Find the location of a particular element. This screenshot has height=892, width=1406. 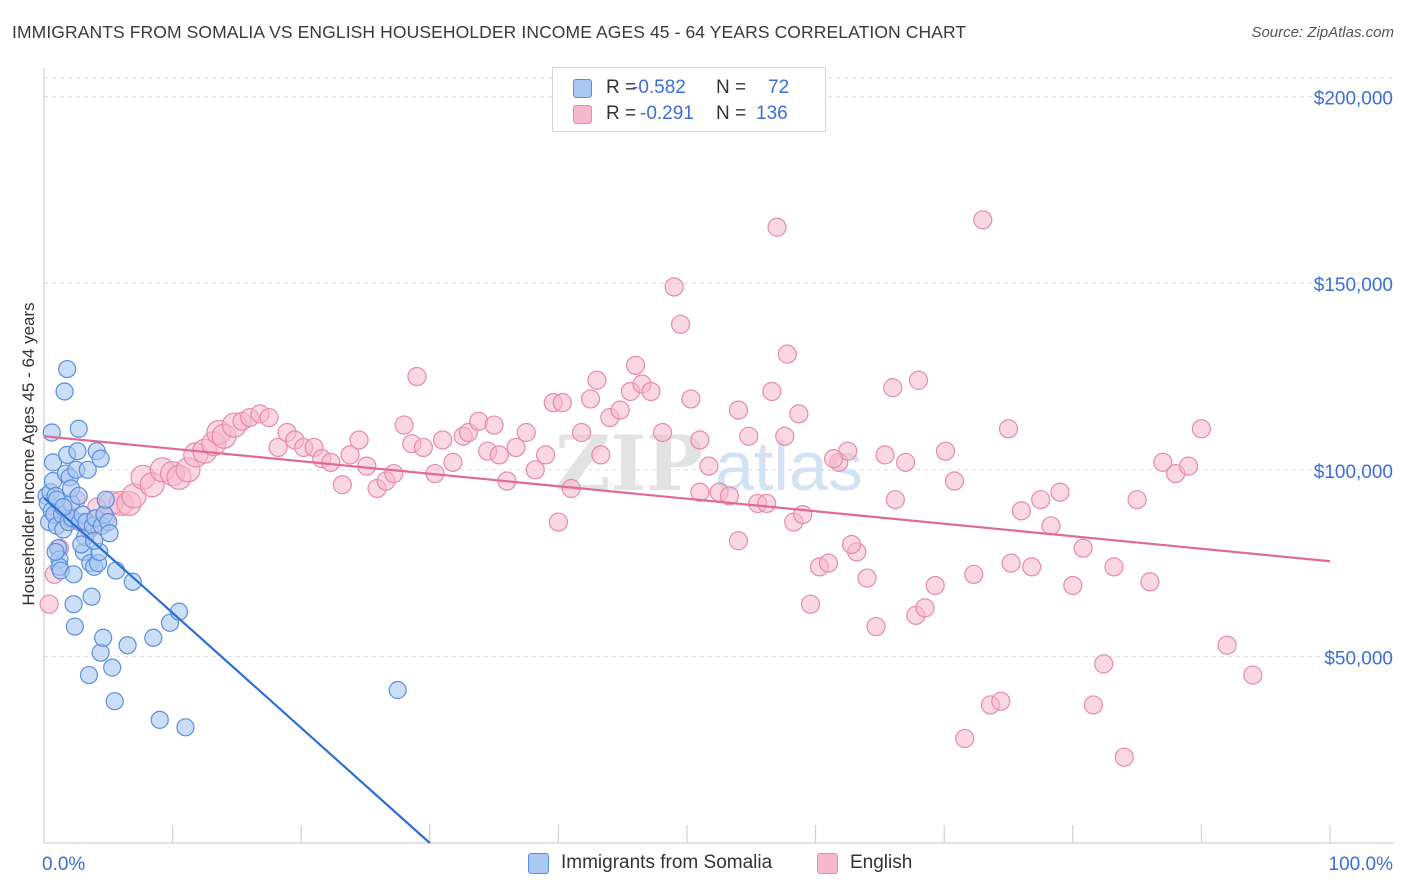

y-tick-label: $100,000 is located at coordinates (1353, 472).